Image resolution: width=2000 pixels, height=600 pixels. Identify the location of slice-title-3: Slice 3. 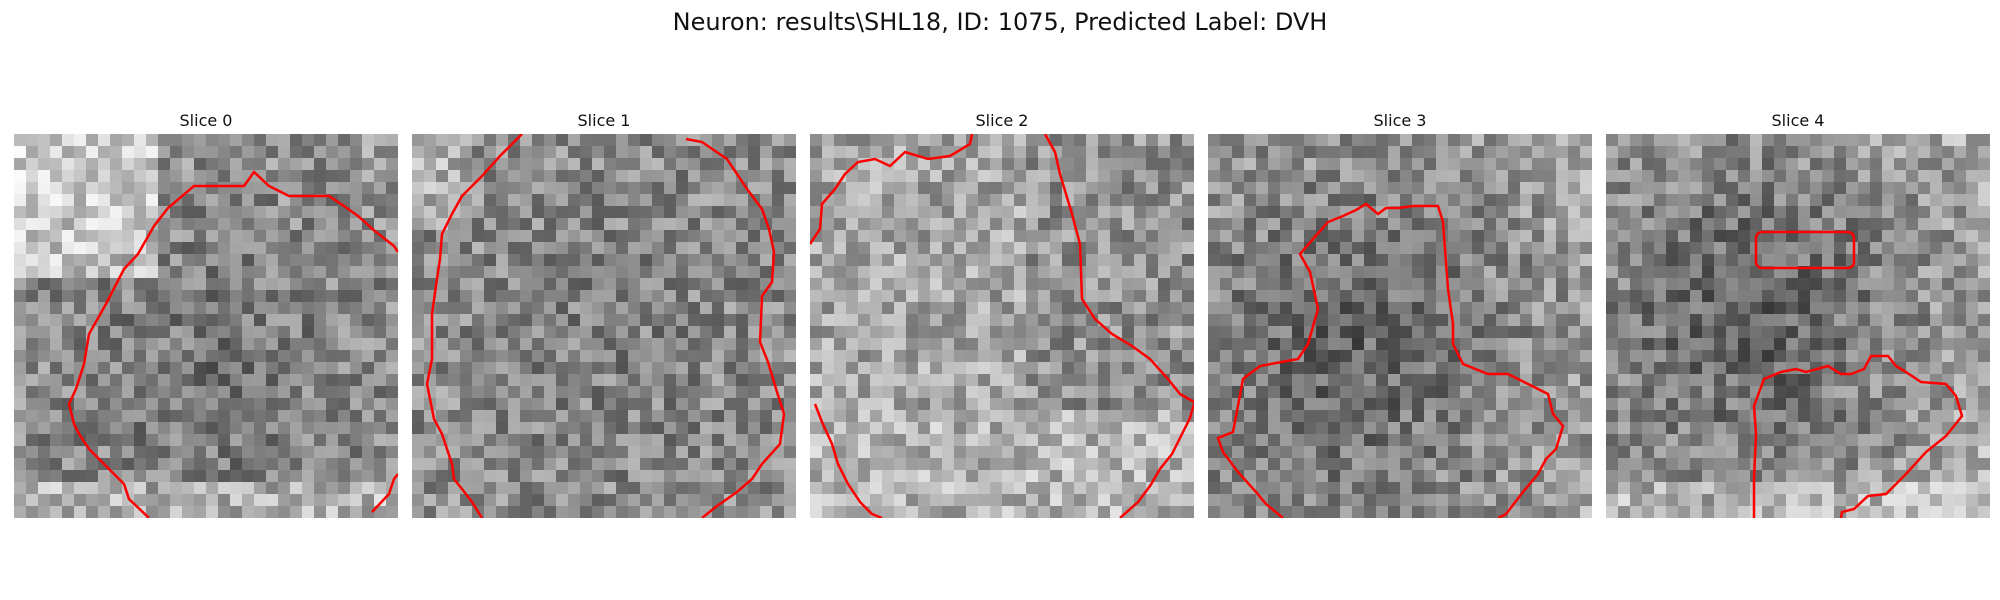
(1400, 120).